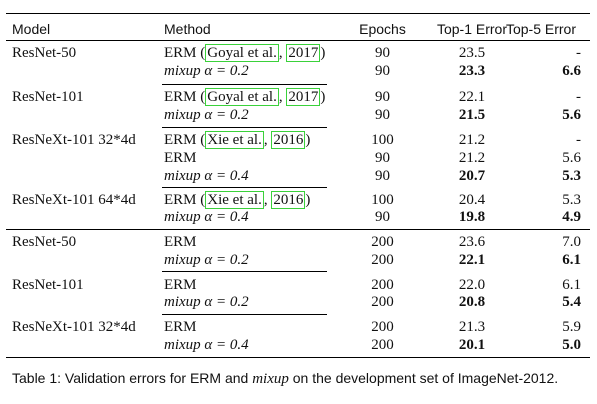 The height and width of the screenshot is (404, 597). I want to click on top1-value: 21.5, so click(472, 115).